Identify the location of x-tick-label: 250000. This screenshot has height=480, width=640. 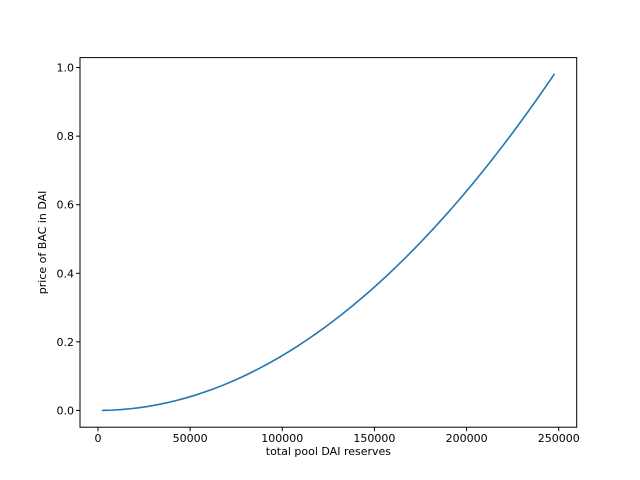
(559, 438).